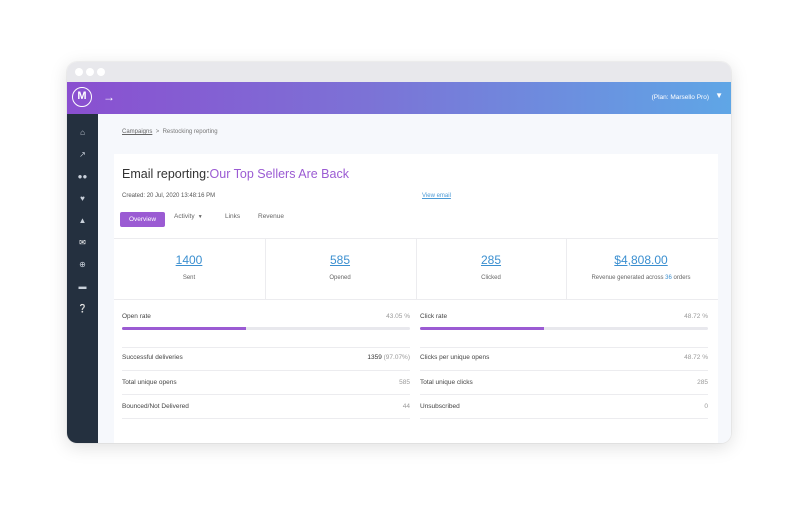  What do you see at coordinates (189, 278) in the screenshot?
I see `stat-sent-label: Sent` at bounding box center [189, 278].